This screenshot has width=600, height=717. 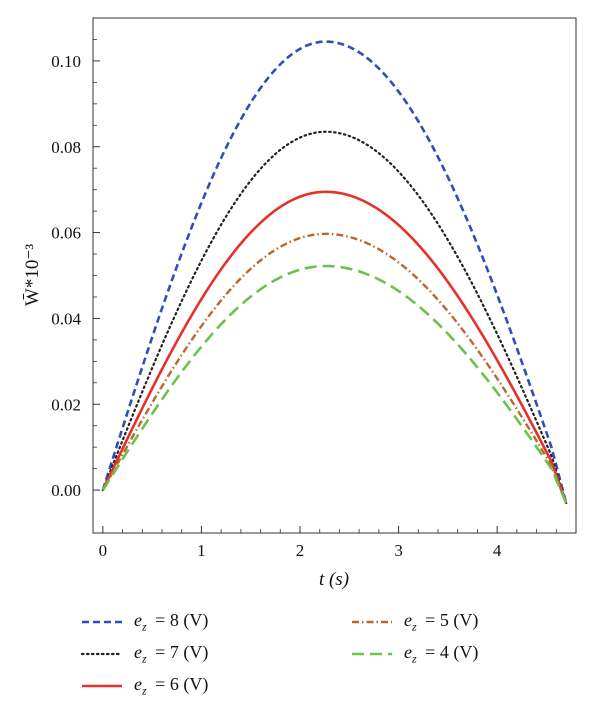 What do you see at coordinates (201, 550) in the screenshot?
I see `x-tick-label: 1` at bounding box center [201, 550].